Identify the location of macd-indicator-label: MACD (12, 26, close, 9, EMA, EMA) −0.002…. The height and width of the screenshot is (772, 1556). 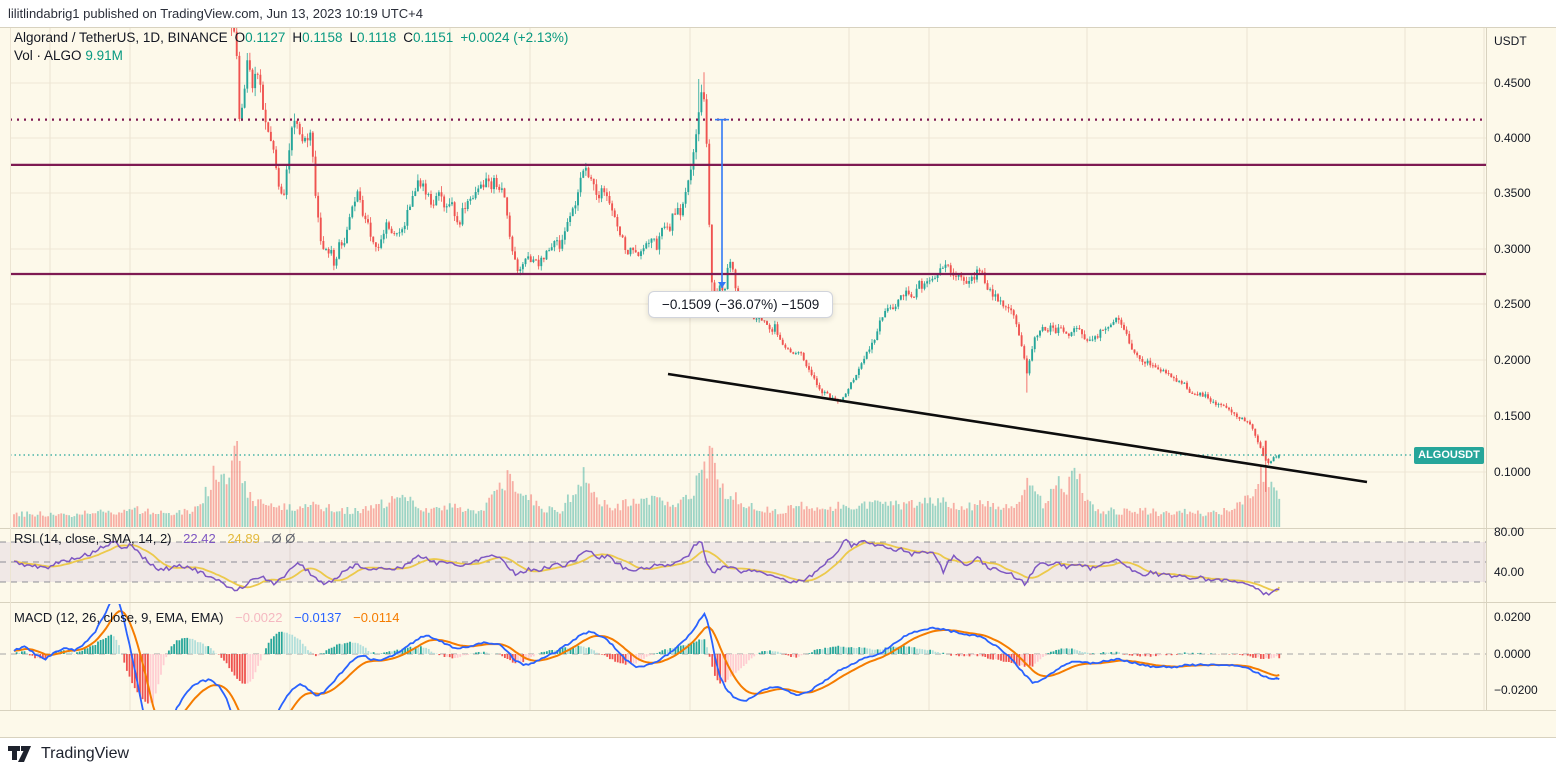
(207, 617).